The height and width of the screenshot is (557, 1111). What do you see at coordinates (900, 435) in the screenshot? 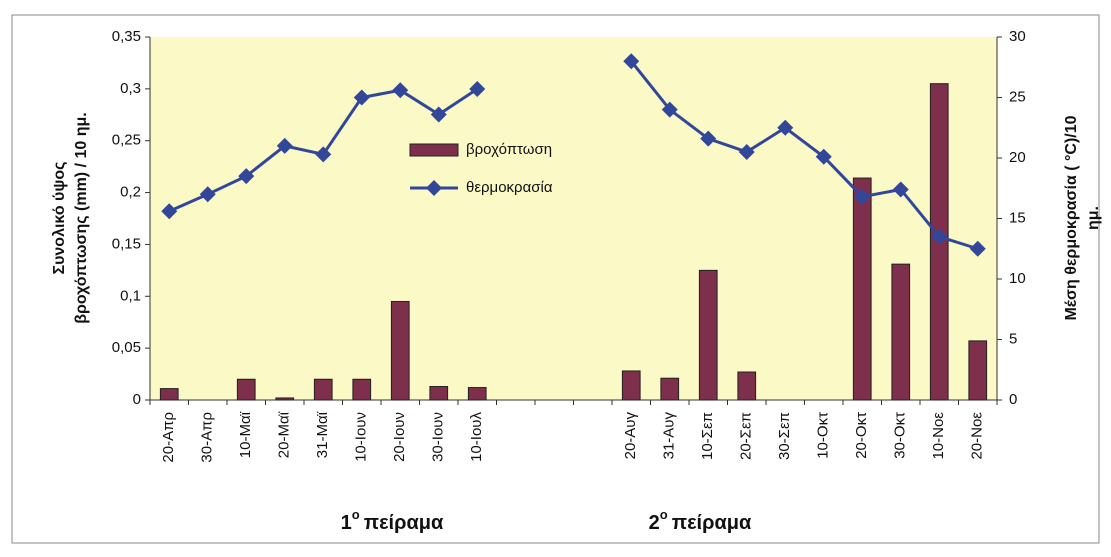
I see `x-tick-label: 30-Οκτ` at bounding box center [900, 435].